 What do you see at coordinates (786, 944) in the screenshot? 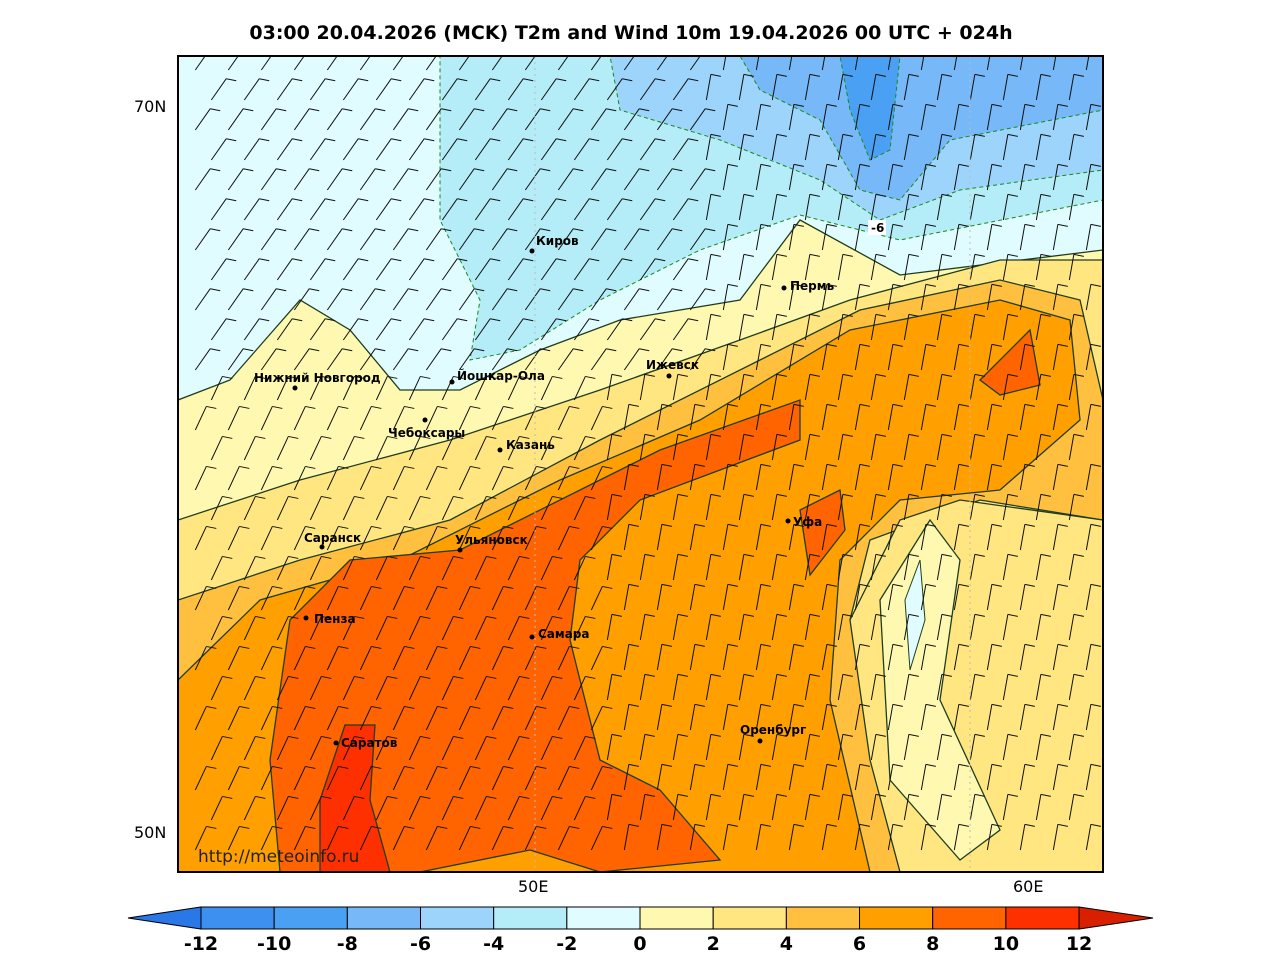
I see `colorbar-label: 4` at bounding box center [786, 944].